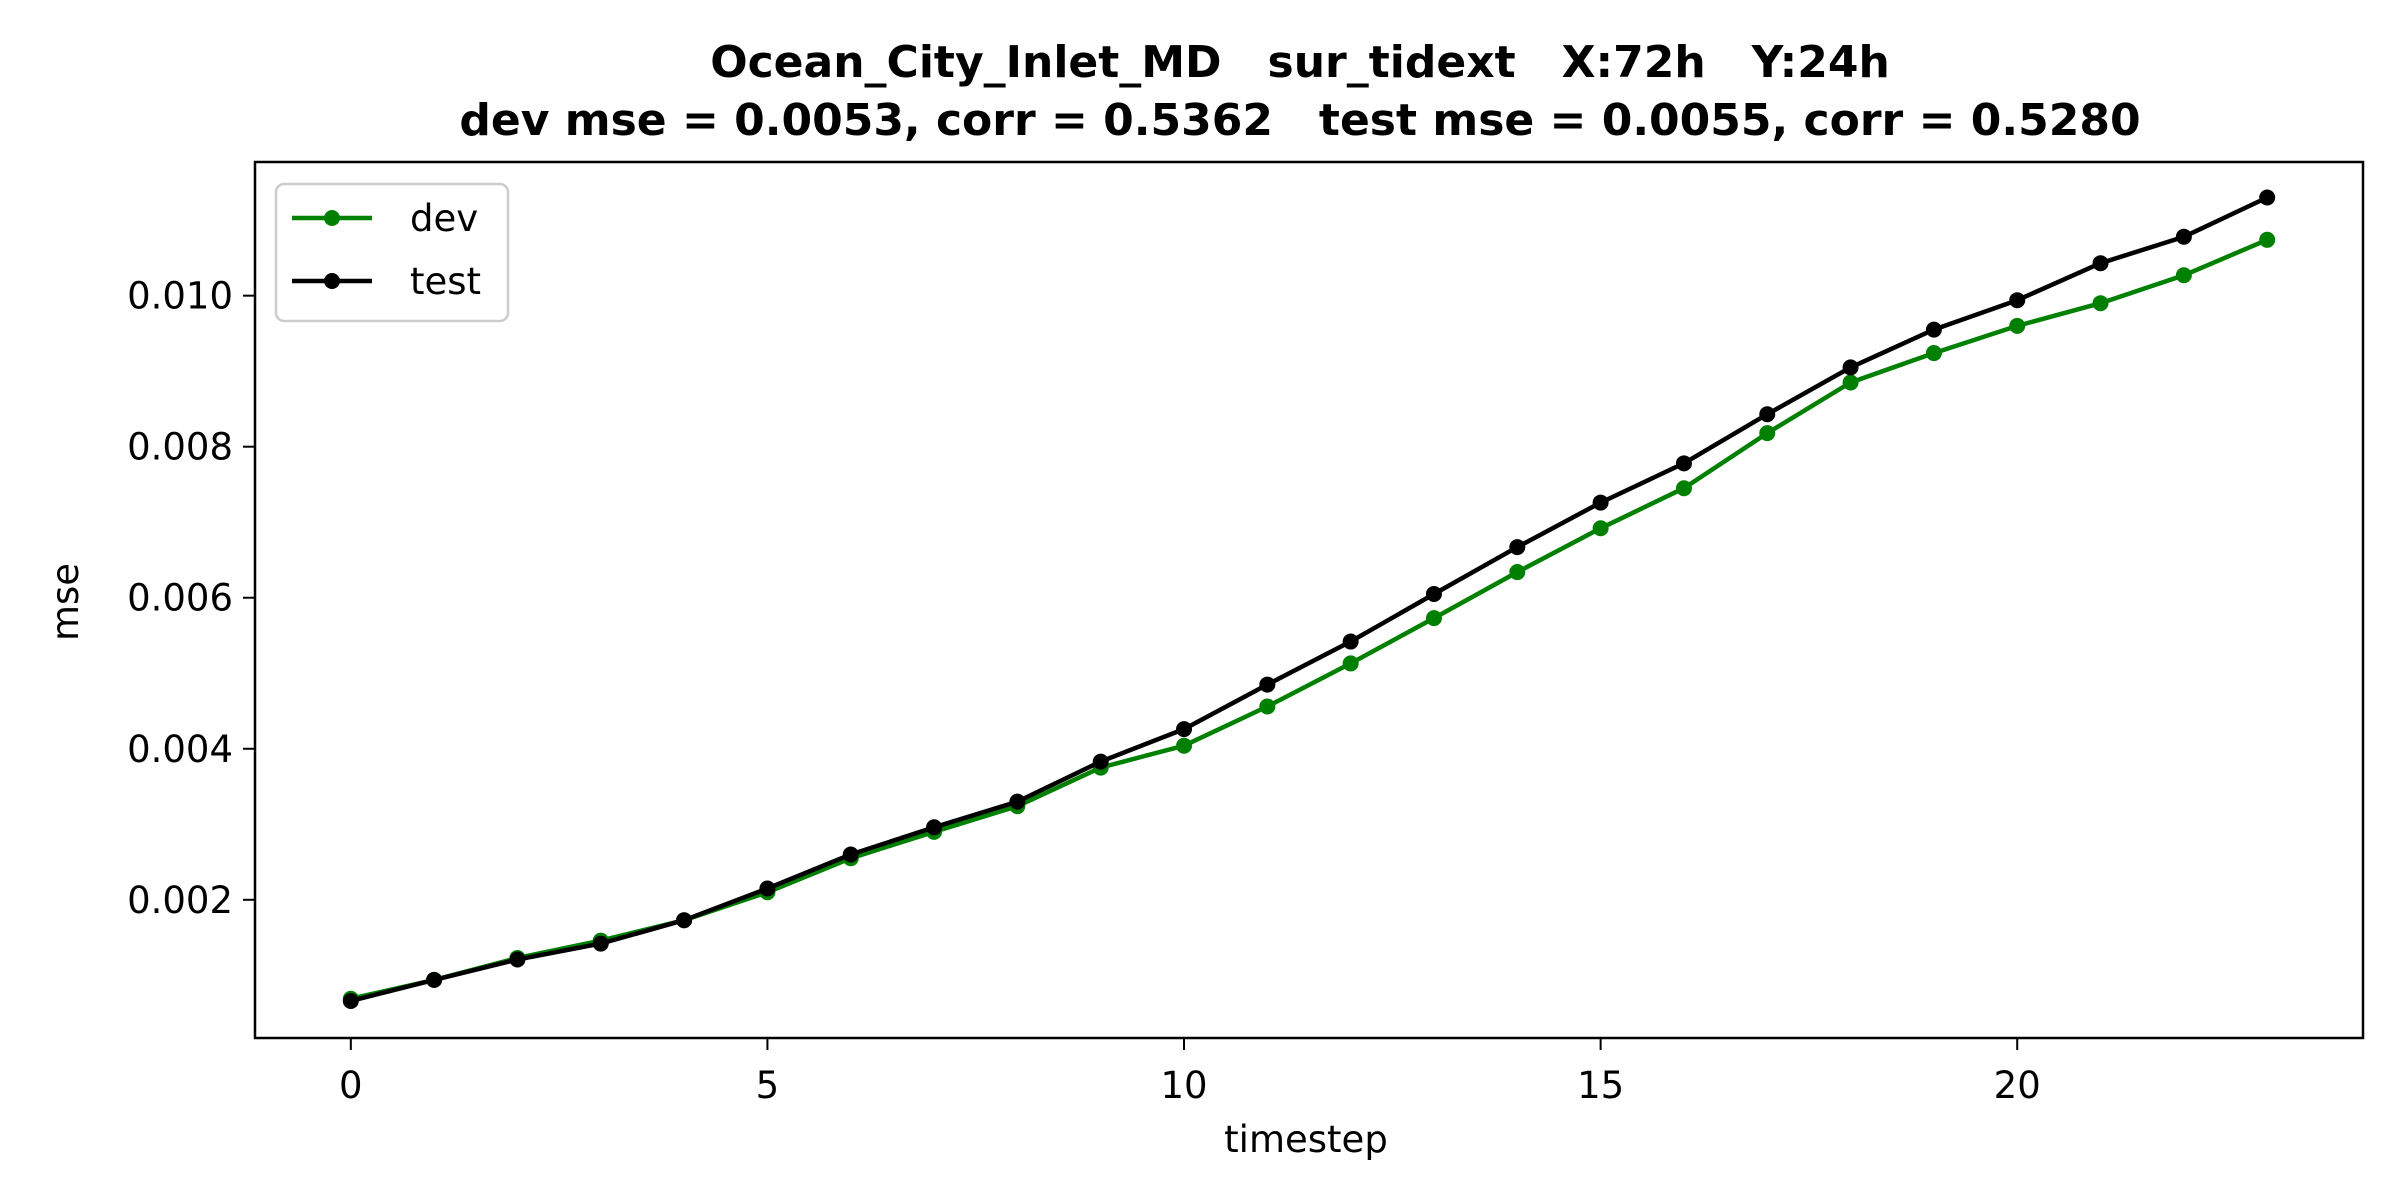  Describe the element at coordinates (180, 447) in the screenshot. I see `y-tick-label: 0.008` at that location.